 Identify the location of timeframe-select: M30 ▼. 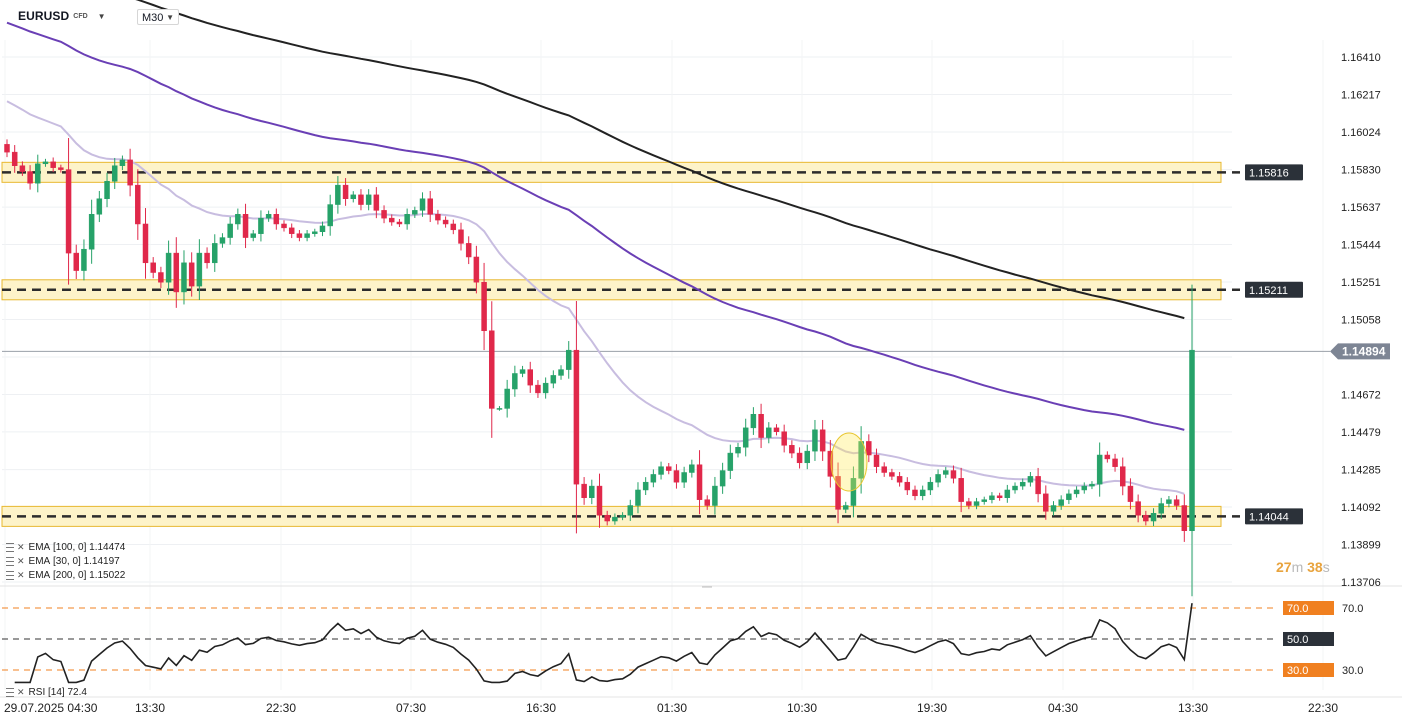
(158, 17).